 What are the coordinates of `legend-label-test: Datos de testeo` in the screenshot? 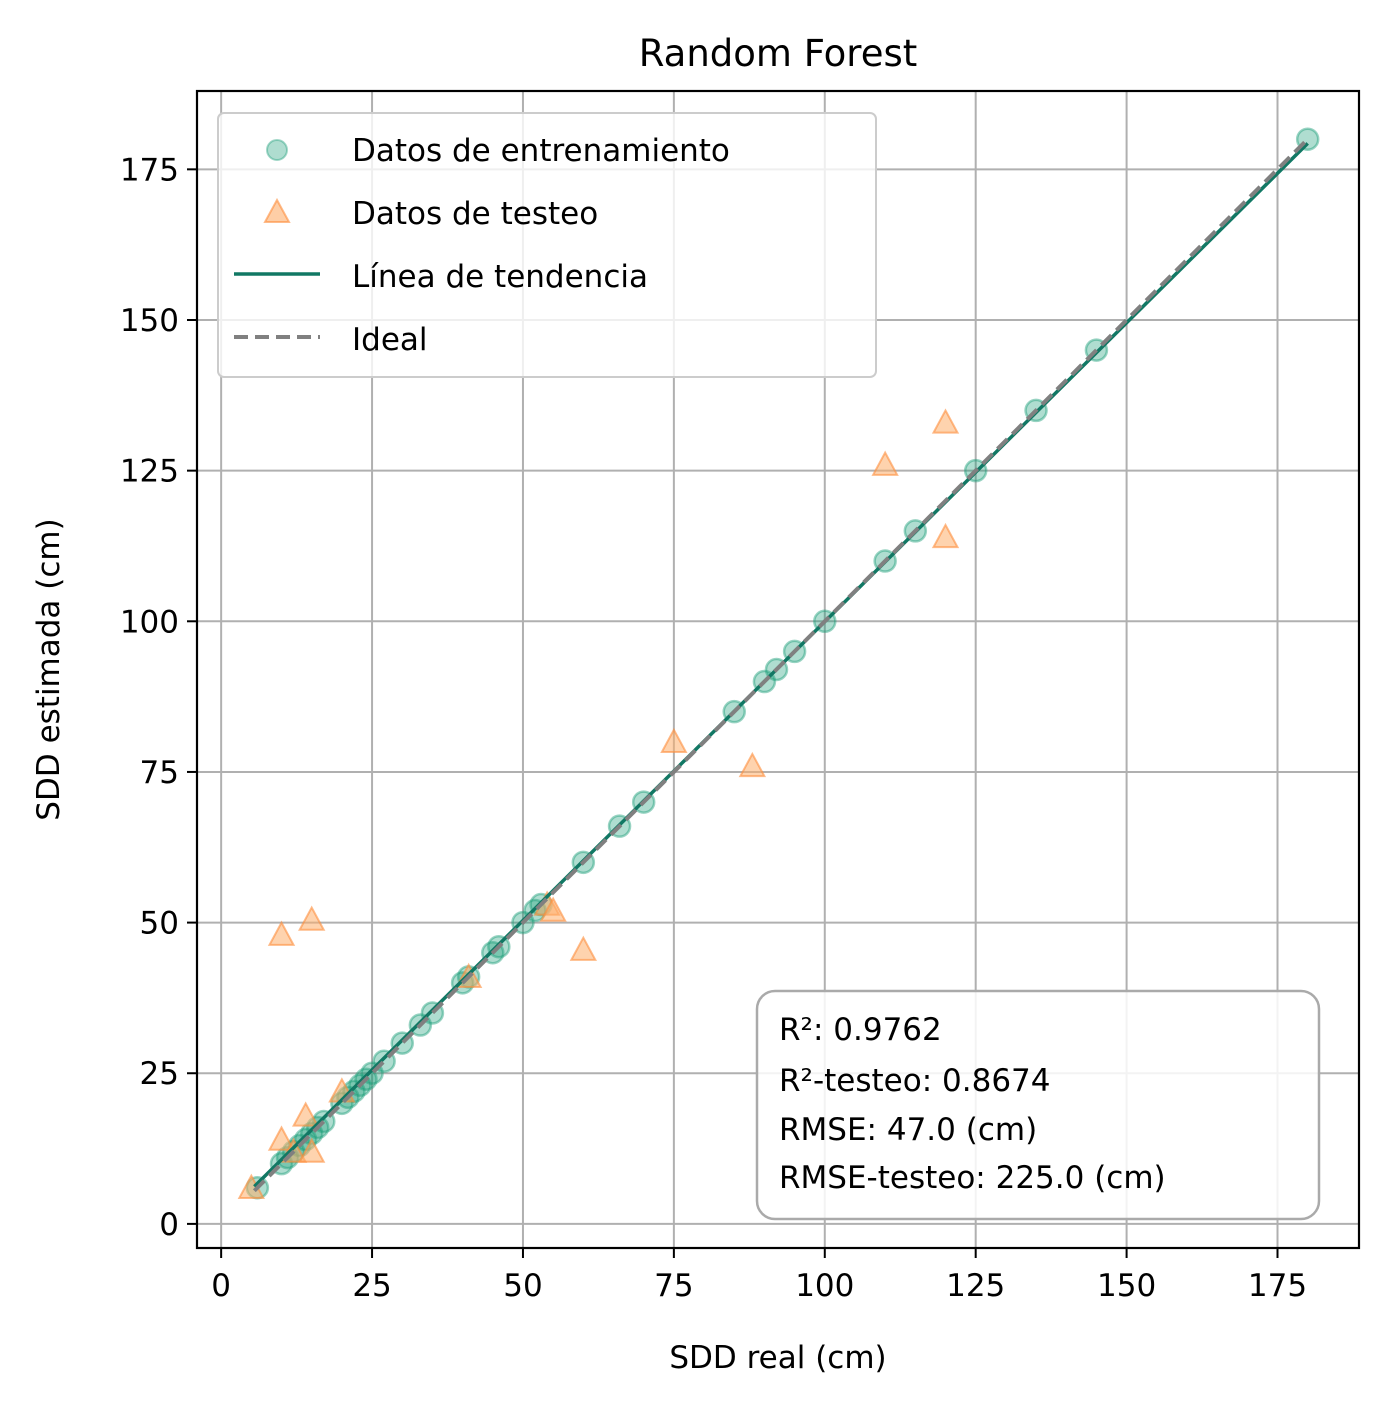 It's located at (475, 214).